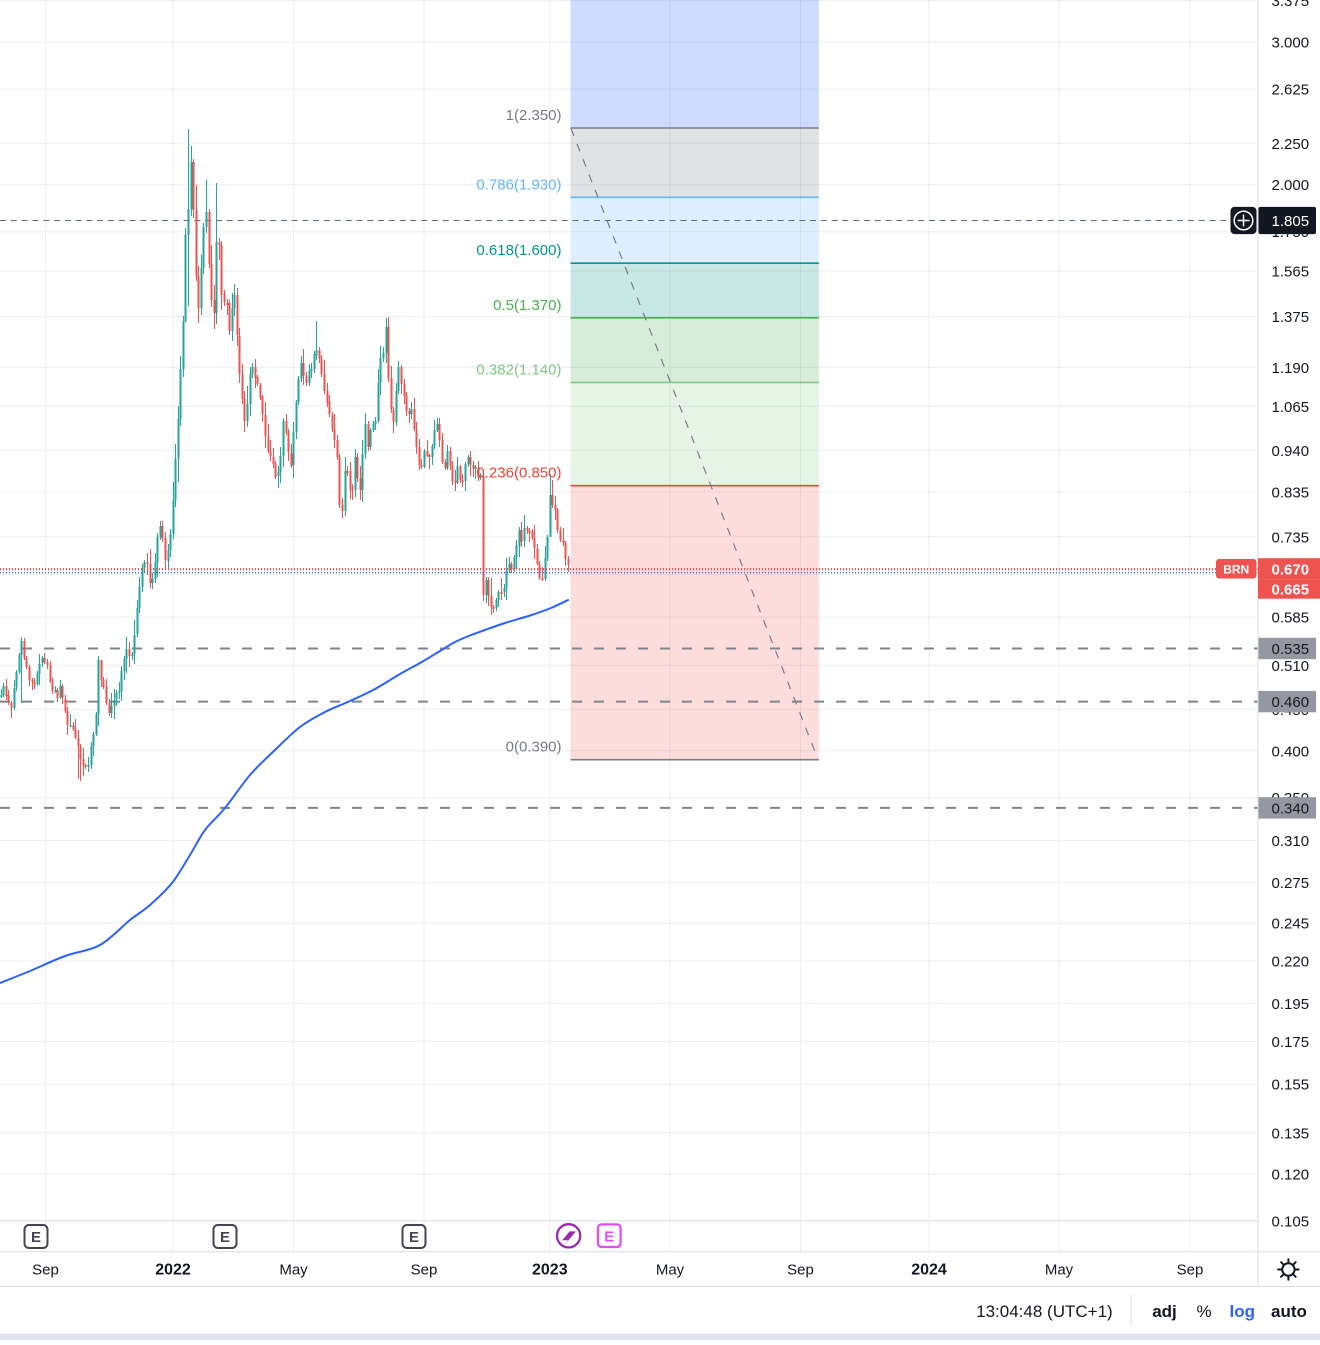  What do you see at coordinates (1291, 808) in the screenshot?
I see `svg-text: 0.340` at bounding box center [1291, 808].